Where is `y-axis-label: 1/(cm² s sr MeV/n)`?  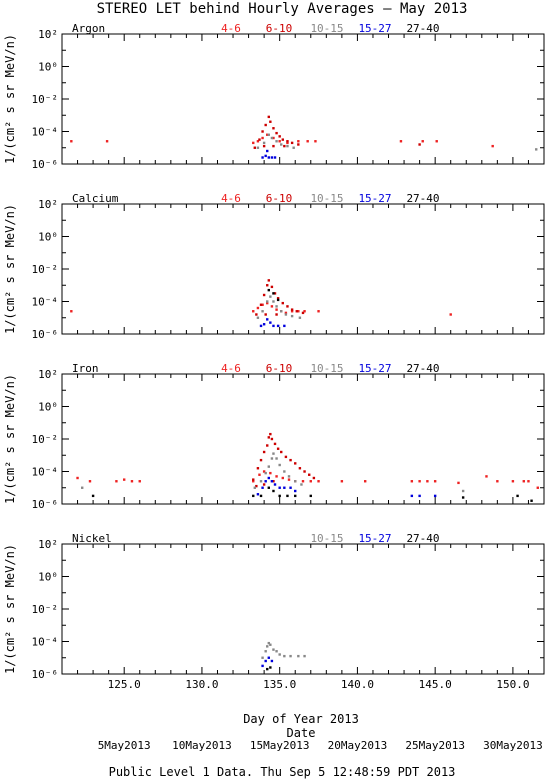
y-axis-label: 1/(cm² s sr MeV/n) is located at coordinates (10, 609).